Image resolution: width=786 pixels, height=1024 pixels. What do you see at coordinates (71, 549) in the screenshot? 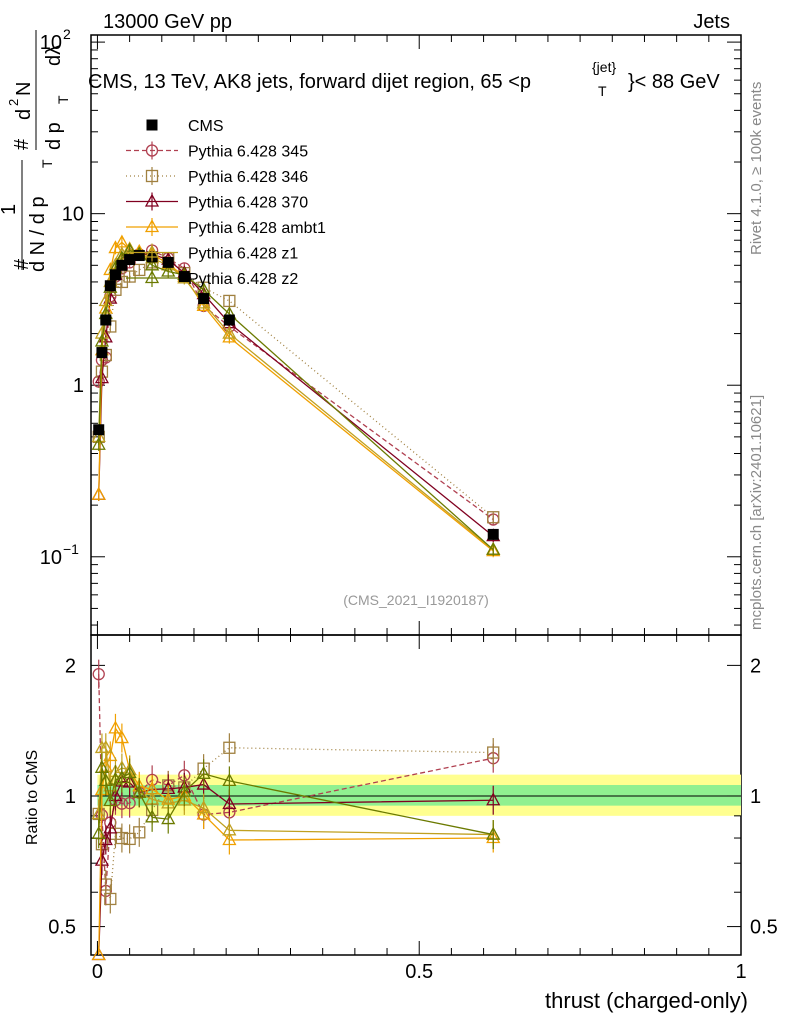
I see `main-y-tick-exponent: −1` at bounding box center [71, 549].